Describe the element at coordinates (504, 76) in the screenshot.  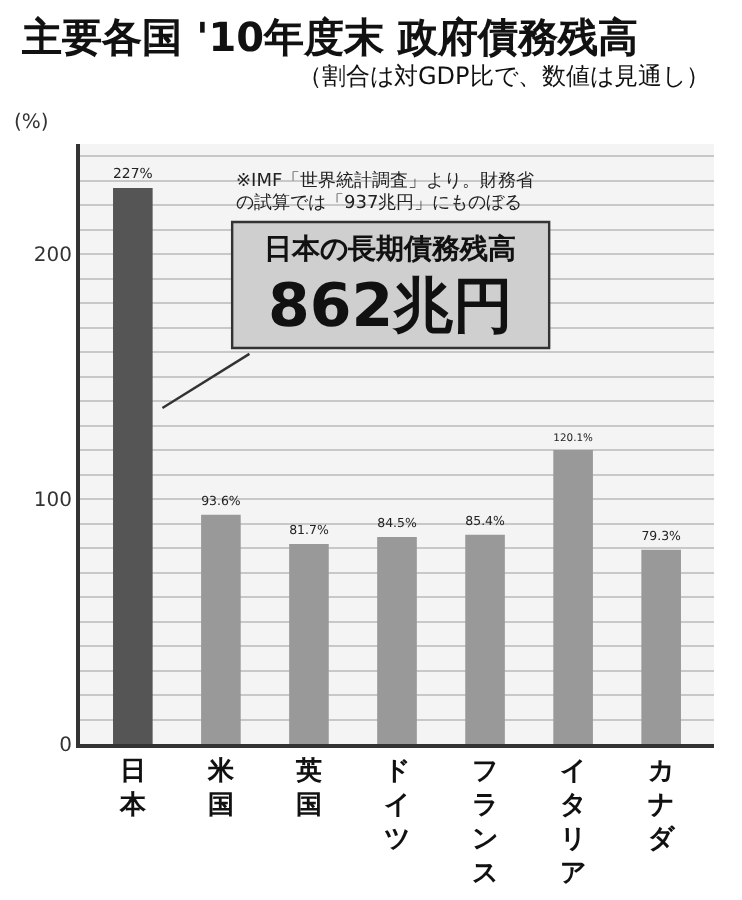
I see `chart-subtitle: （割合は対GDP比で、数値は見通し）` at that location.